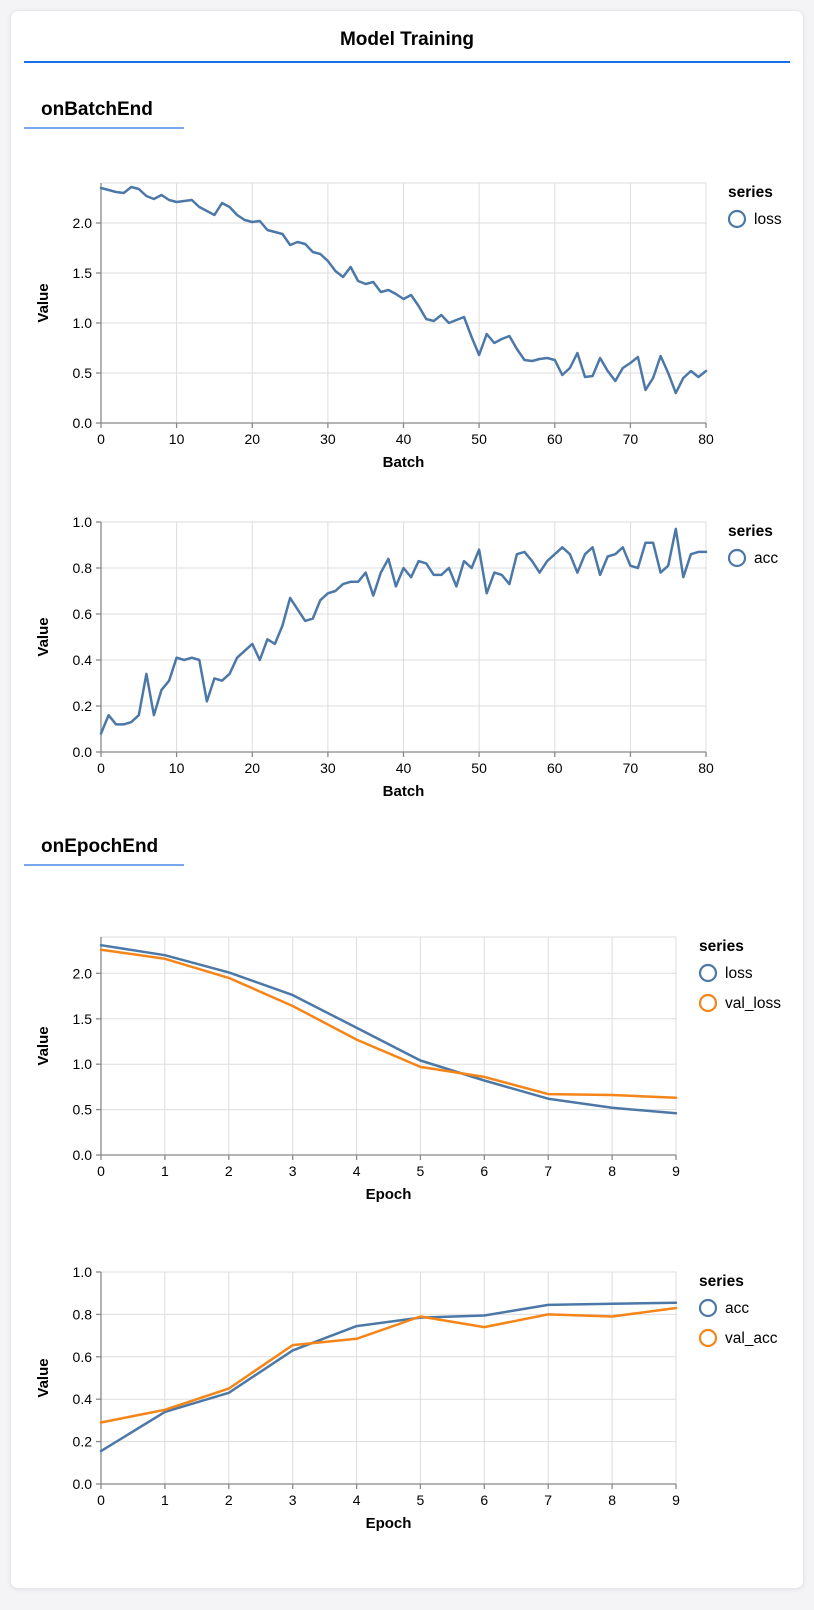 This screenshot has width=814, height=1610. Describe the element at coordinates (100, 846) in the screenshot. I see `section-heading-onEpochEnd: onEpochEnd` at that location.